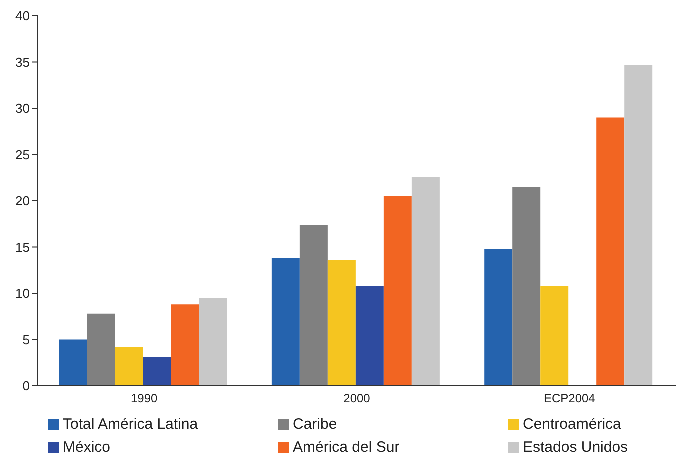  Describe the element at coordinates (23, 201) in the screenshot. I see `y-tick-label: 20` at that location.